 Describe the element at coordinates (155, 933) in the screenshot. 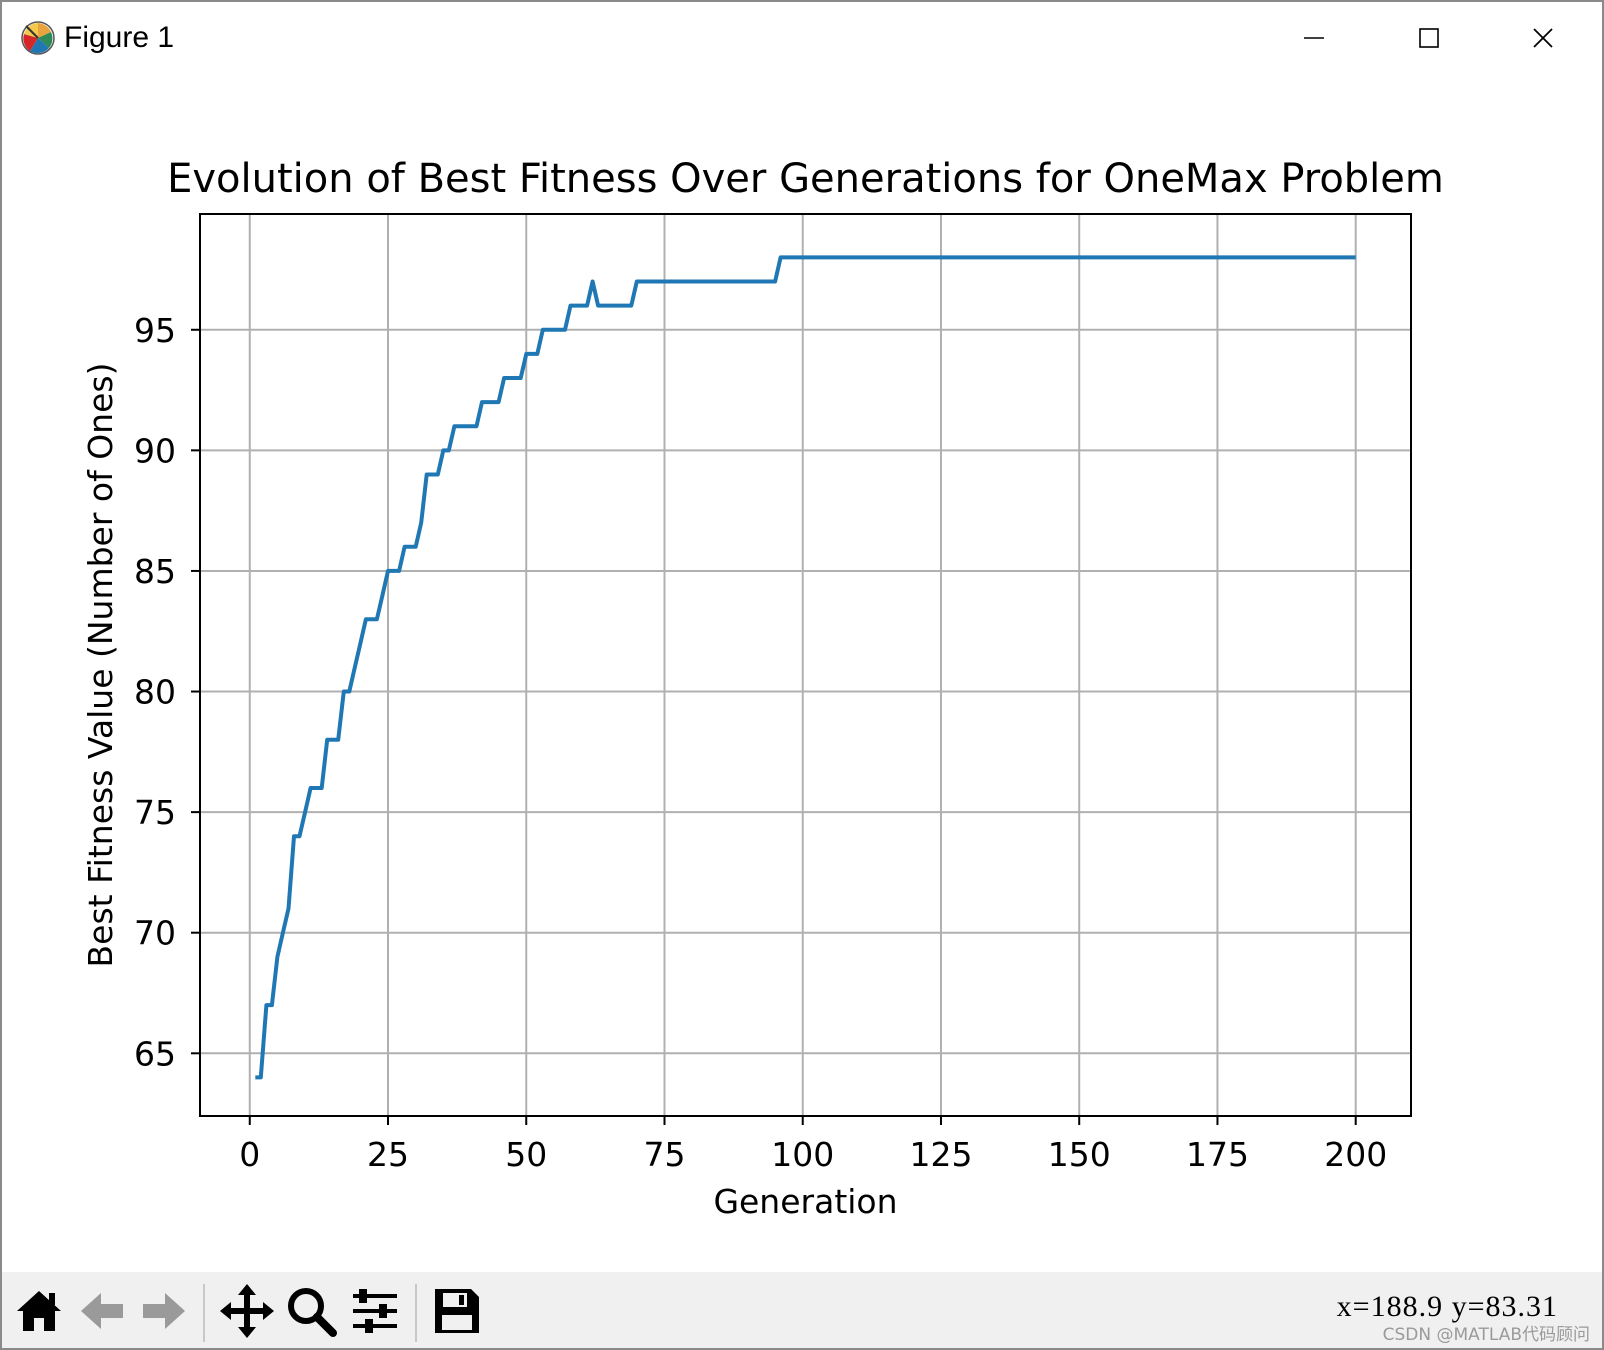

I see `y-tick-label: 70` at that location.